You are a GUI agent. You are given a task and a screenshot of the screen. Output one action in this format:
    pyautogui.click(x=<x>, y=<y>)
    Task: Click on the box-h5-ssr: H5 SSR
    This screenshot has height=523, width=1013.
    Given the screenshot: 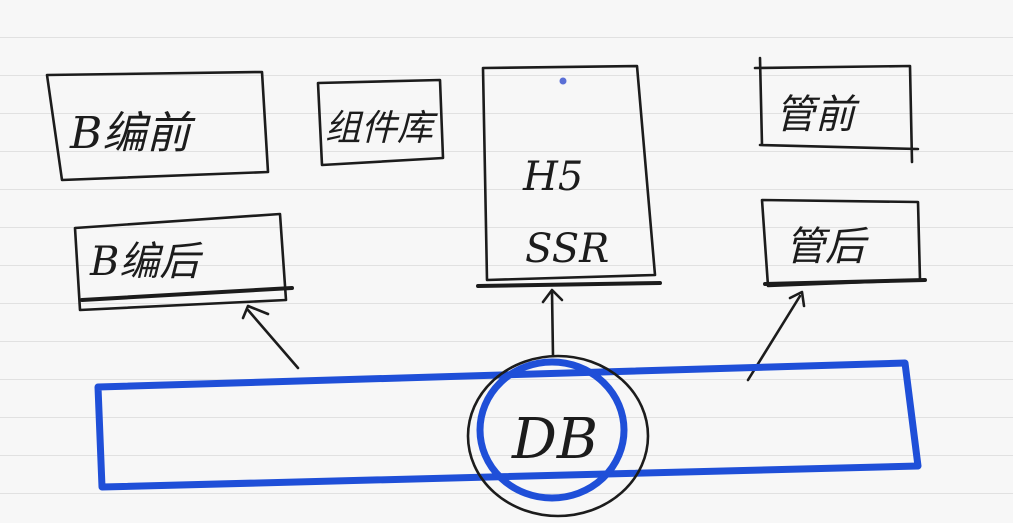 What is the action you would take?
    pyautogui.click(x=569, y=176)
    